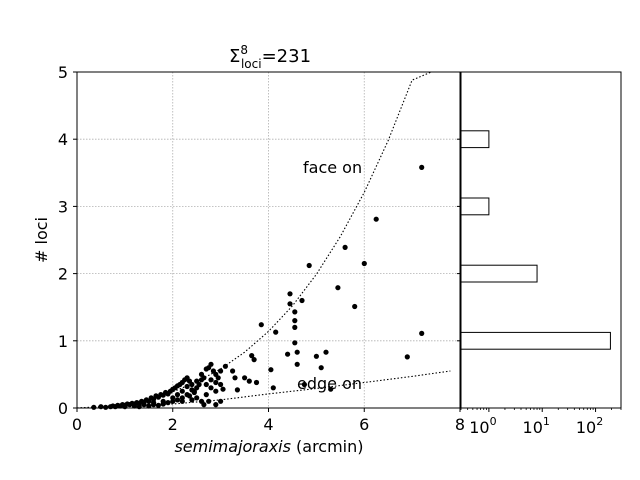 The image size is (640, 480). What do you see at coordinates (63, 274) in the screenshot?
I see `y-tick-label: 2` at bounding box center [63, 274].